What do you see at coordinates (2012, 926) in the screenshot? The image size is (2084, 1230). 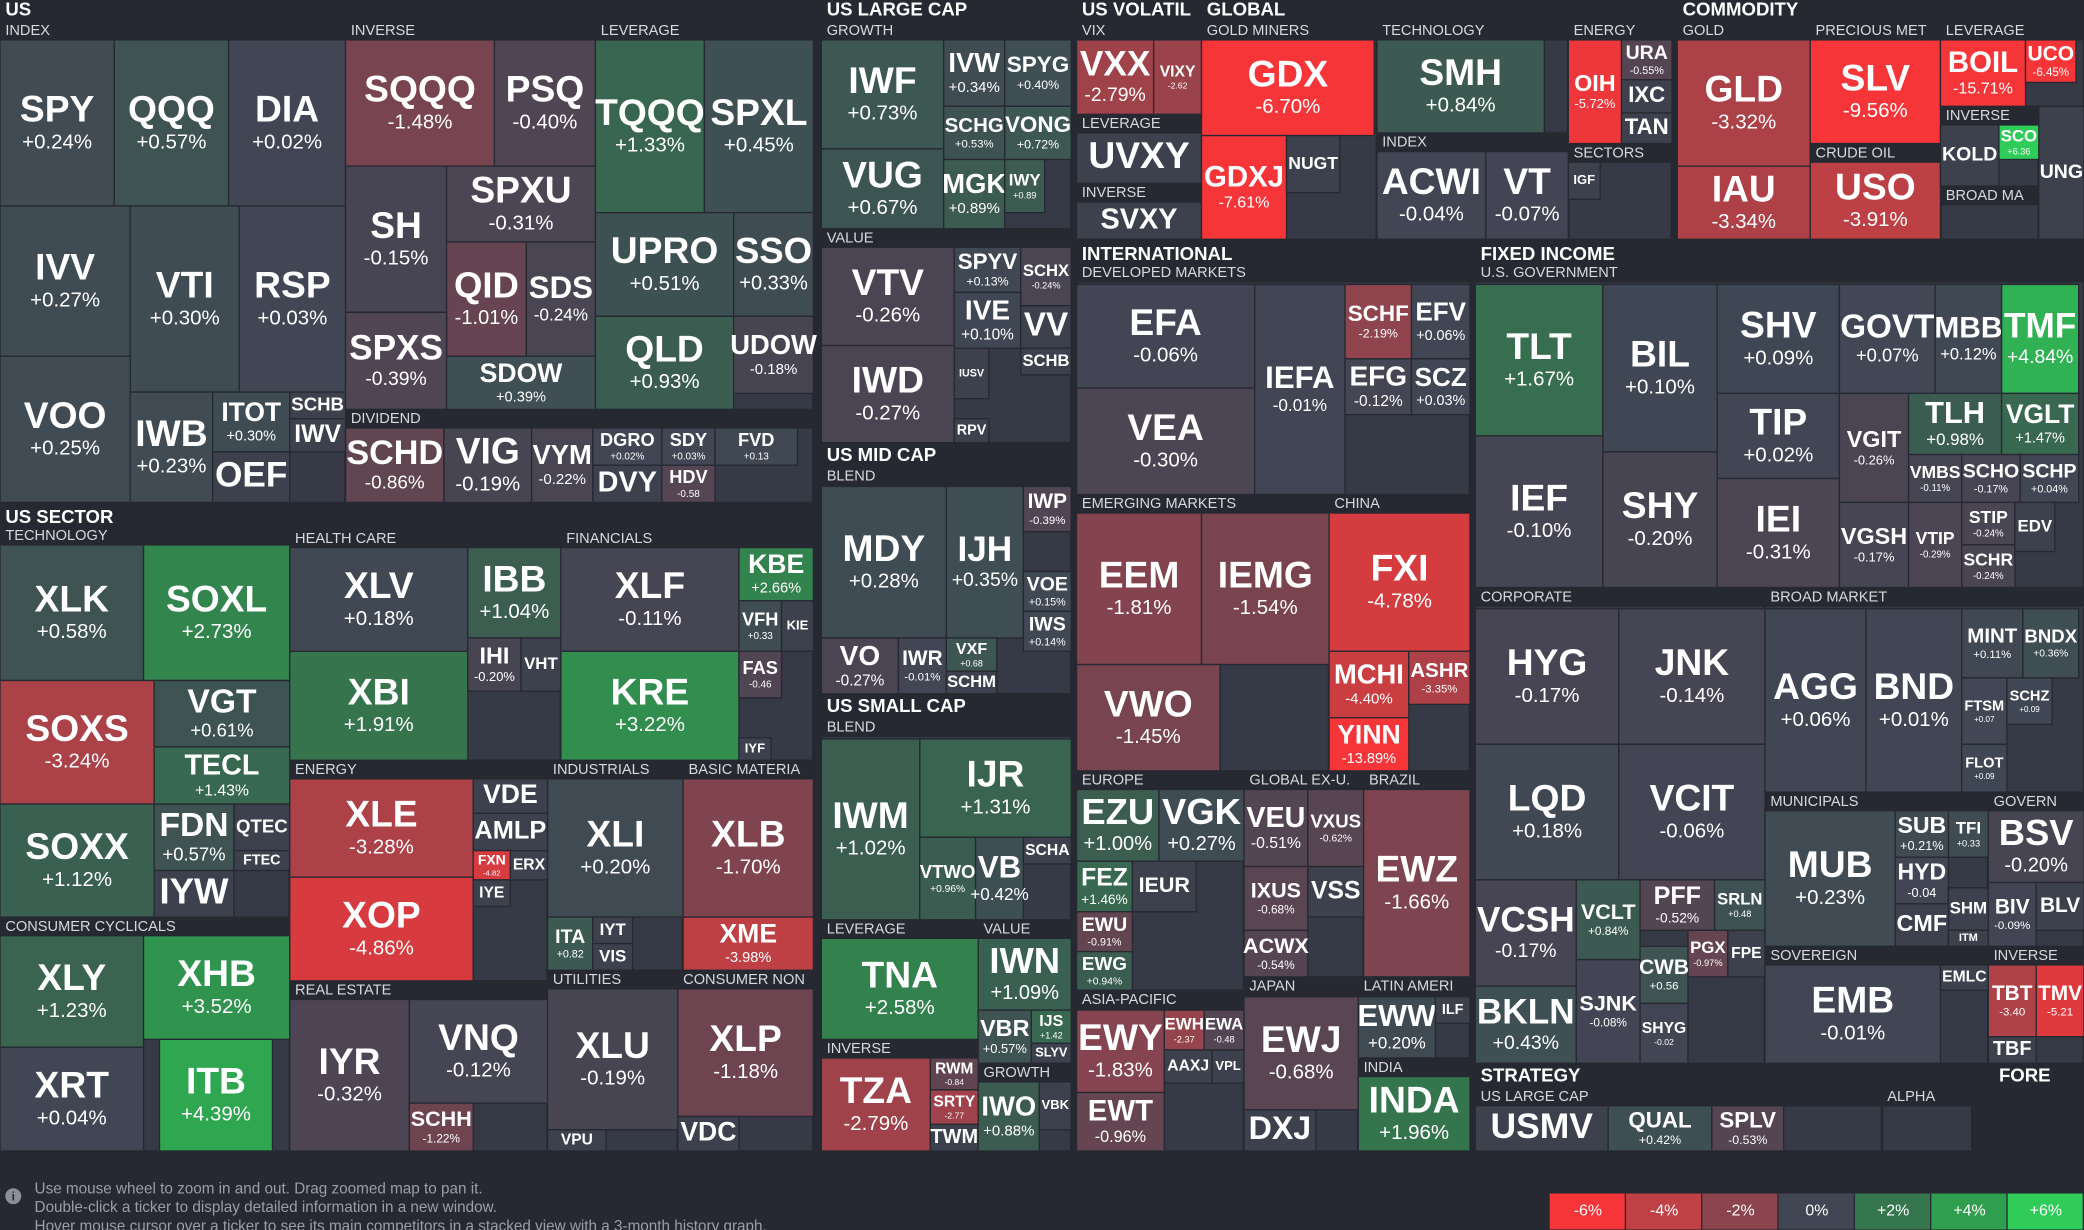 I see `change: -0.09%` at bounding box center [2012, 926].